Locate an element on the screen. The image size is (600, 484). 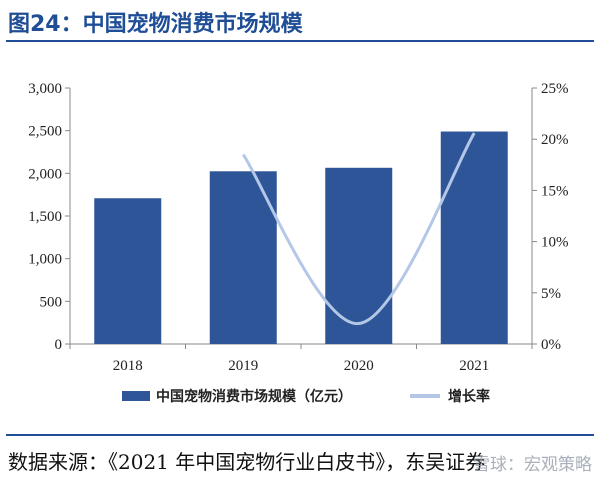
legend: 中国宠物消费市场规模（亿元） 增长率 is located at coordinates (306, 396).